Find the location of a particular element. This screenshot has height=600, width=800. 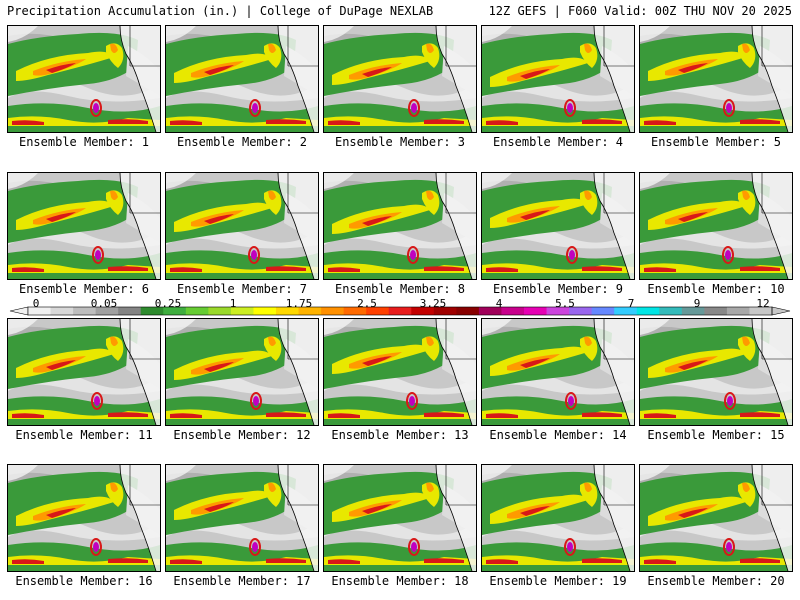

panel-caption: Ensemble Member: 20 is located at coordinates (716, 581).